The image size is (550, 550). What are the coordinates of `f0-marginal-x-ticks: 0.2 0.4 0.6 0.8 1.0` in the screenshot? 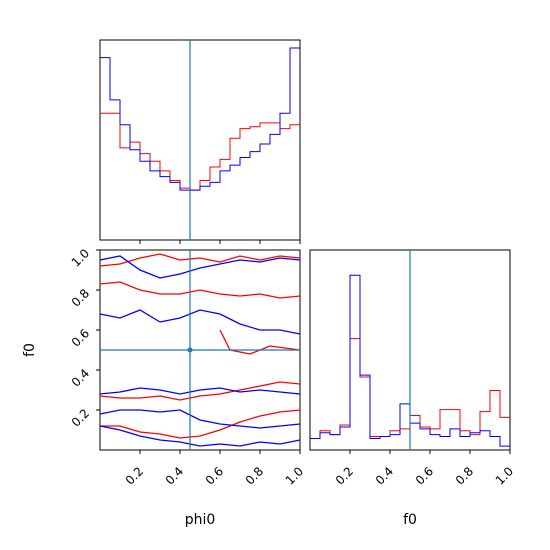 It's located at (424, 469).